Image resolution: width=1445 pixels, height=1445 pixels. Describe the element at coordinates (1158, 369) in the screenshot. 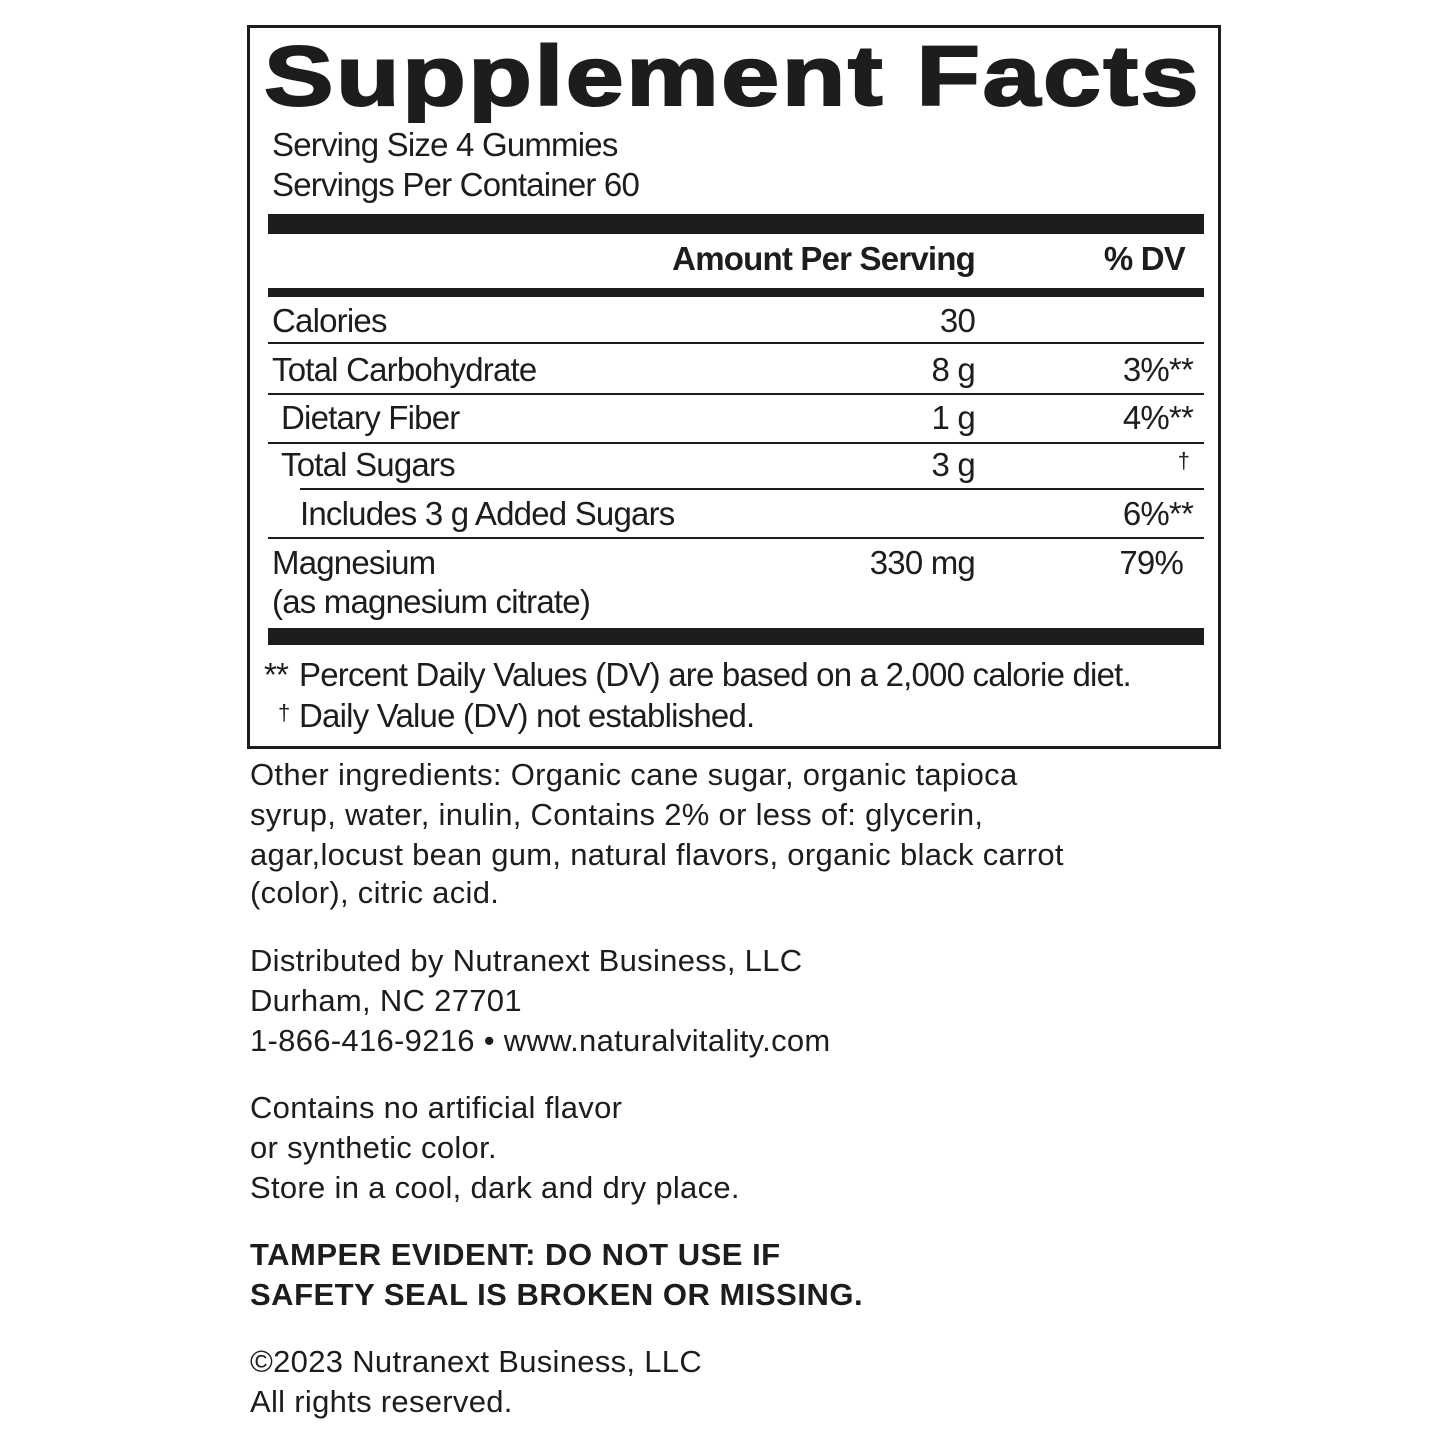

I see `row-dv: 3%**` at that location.